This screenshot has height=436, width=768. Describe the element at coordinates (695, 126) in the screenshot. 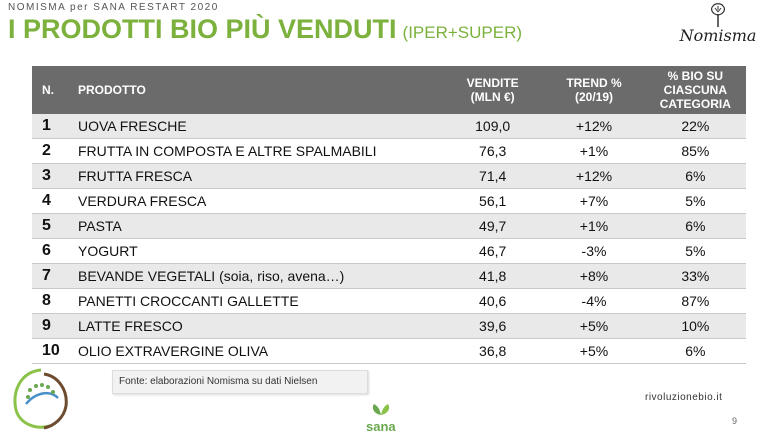

I see `row-bio-share: 22%` at that location.